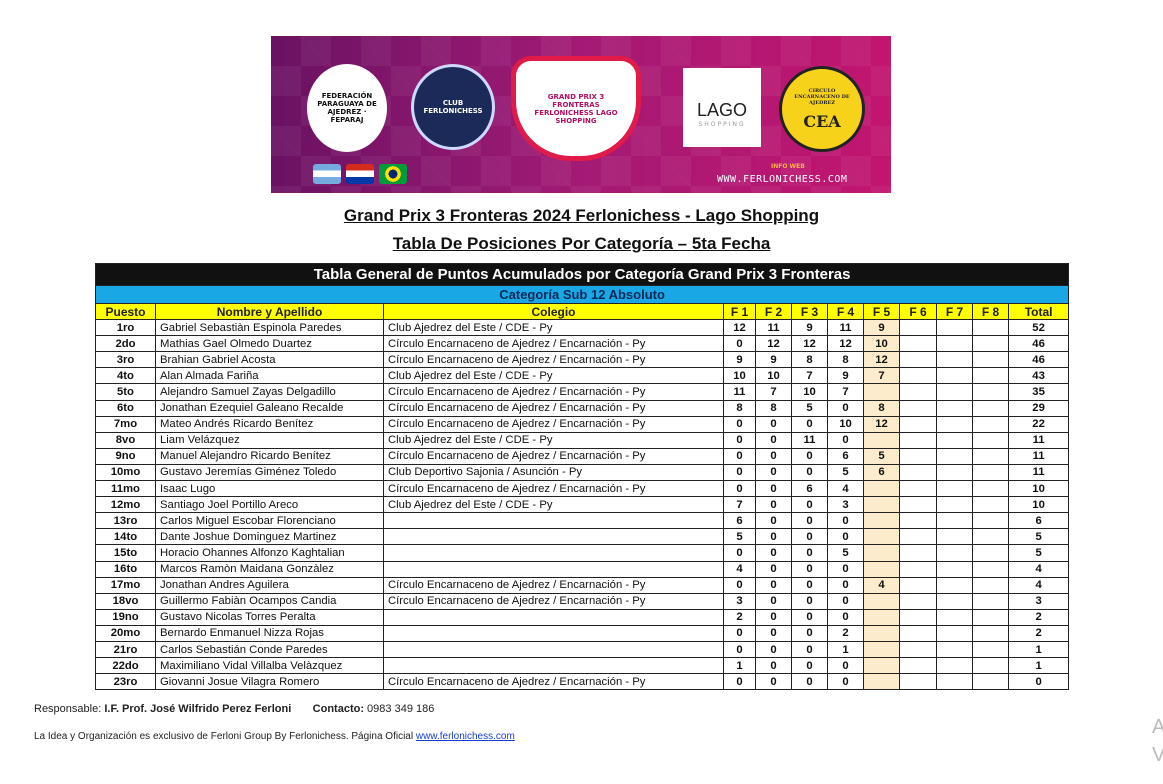 Image resolution: width=1163 pixels, height=784 pixels. What do you see at coordinates (809, 585) in the screenshot?
I see `f3-cell: 0` at bounding box center [809, 585].